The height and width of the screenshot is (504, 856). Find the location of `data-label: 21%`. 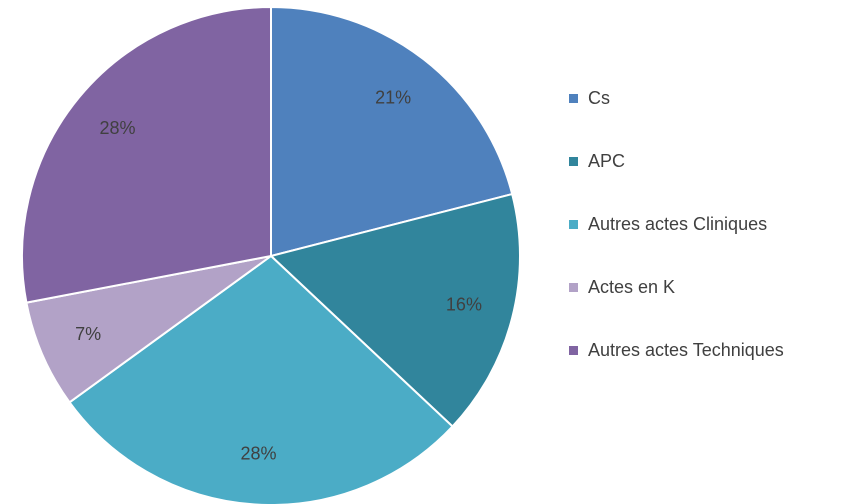

data-label: 21% is located at coordinates (393, 97).